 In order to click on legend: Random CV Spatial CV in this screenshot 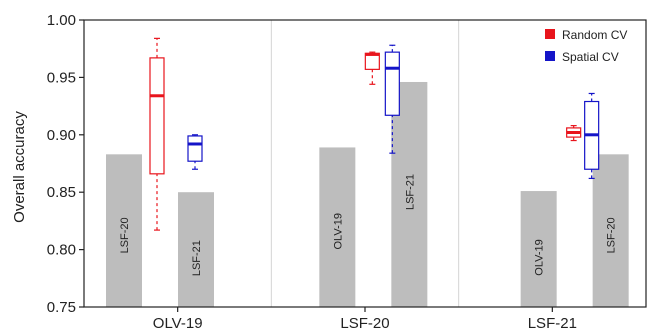, I will do `click(586, 46)`.